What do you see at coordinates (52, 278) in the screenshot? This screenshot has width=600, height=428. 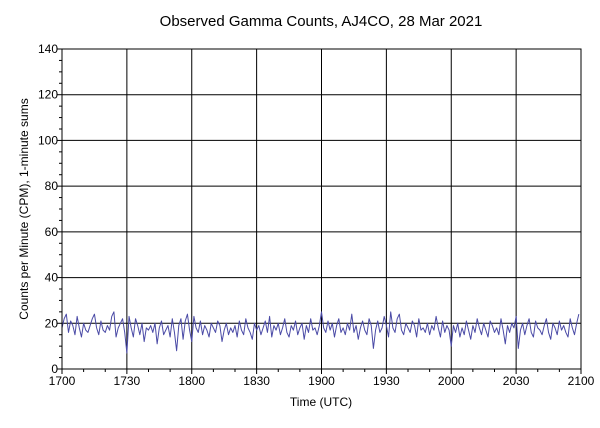 I see `y-tick-label: 40` at bounding box center [52, 278].